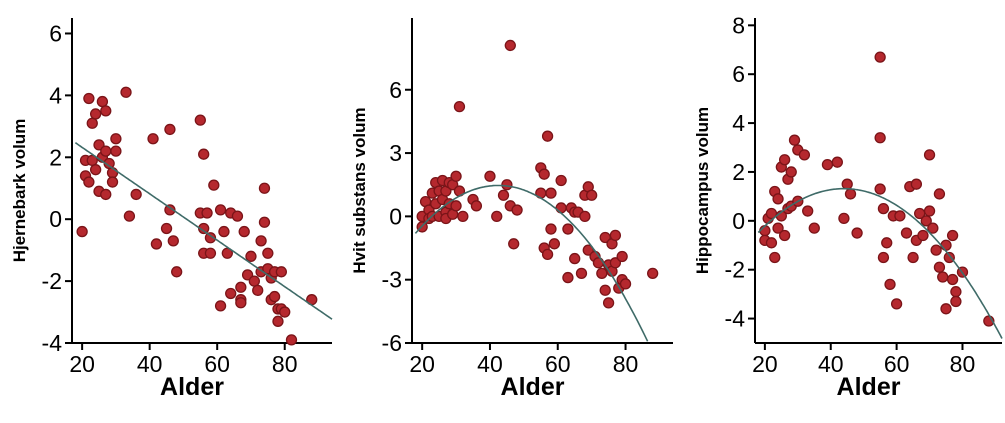 The width and height of the screenshot is (1005, 423). What do you see at coordinates (392, 280) in the screenshot?
I see `y-tick-label: -3` at bounding box center [392, 280].